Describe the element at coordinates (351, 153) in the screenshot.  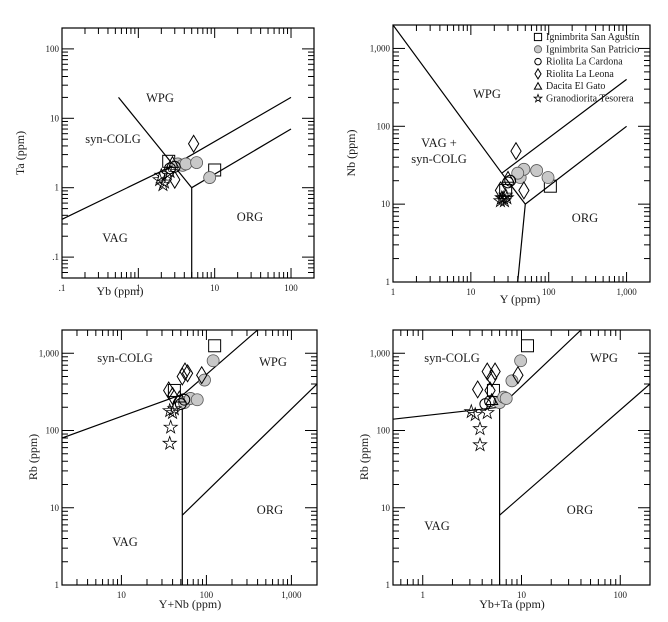
I see `y-axis-title: Nb (ppm)` at that location.